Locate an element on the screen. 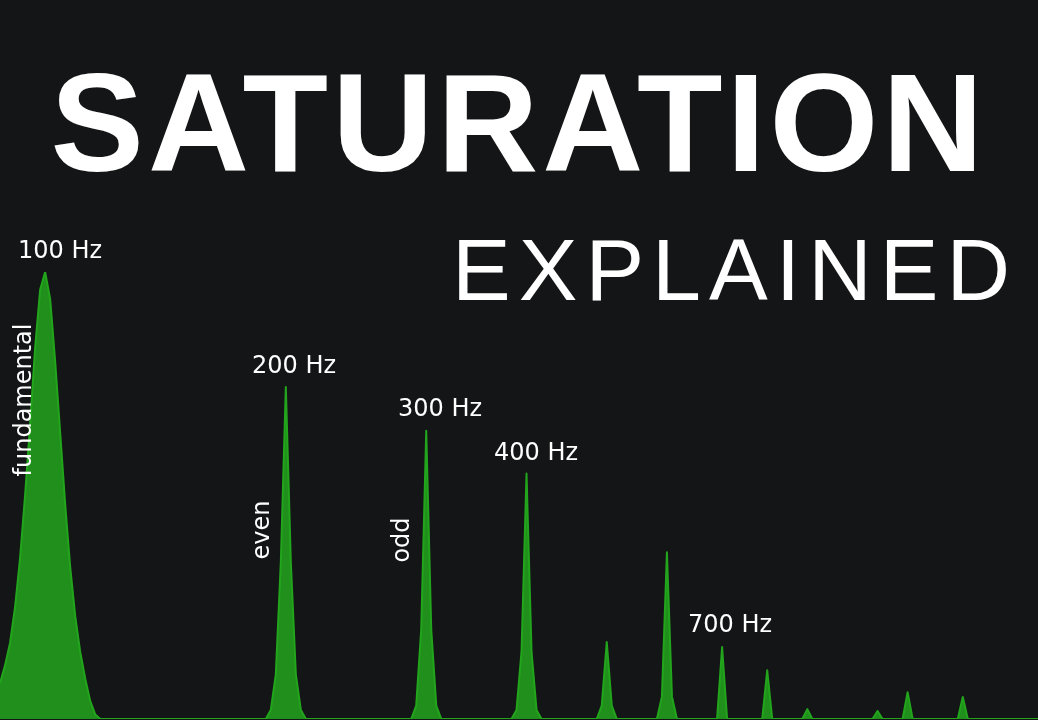 Image resolution: width=1038 pixels, height=720 pixels. annotation: 700 Hz is located at coordinates (730, 624).